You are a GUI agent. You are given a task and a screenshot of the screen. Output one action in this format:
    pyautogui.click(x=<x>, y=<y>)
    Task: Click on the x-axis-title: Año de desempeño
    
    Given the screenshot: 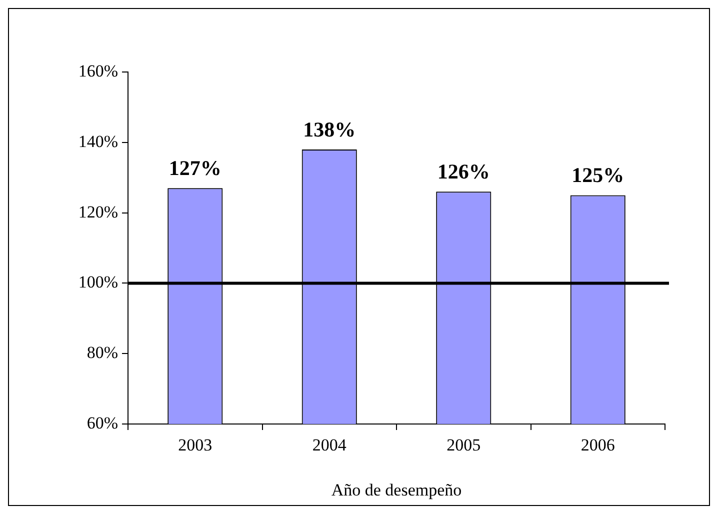 What is the action you would take?
    pyautogui.click(x=396, y=490)
    